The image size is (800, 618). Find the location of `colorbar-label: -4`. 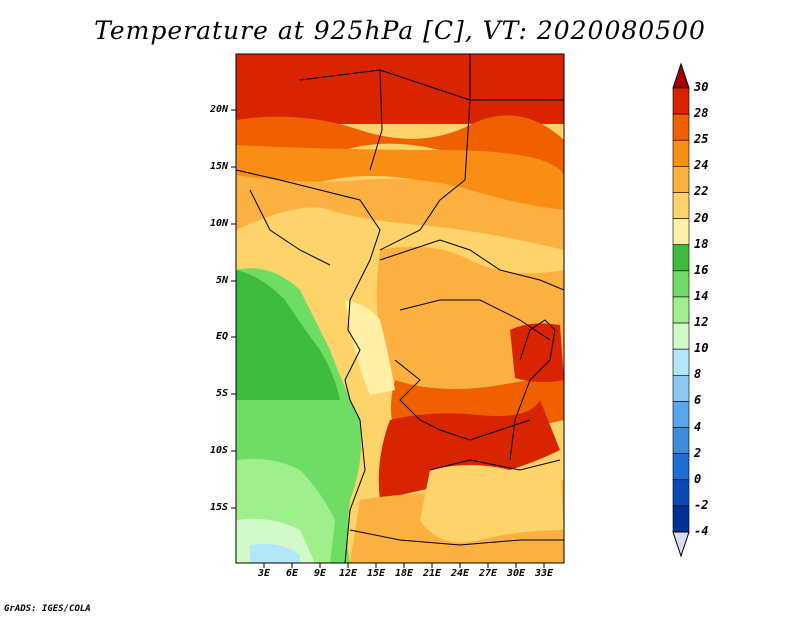

colorbar-label: -4 is located at coordinates (701, 531).